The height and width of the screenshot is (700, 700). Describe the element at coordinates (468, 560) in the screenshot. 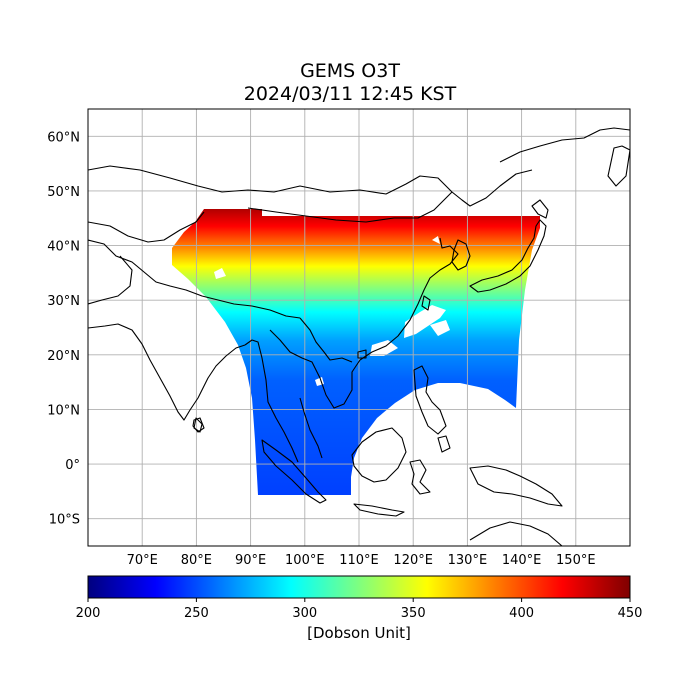

I see `lon-tick-label: 130°E` at that location.